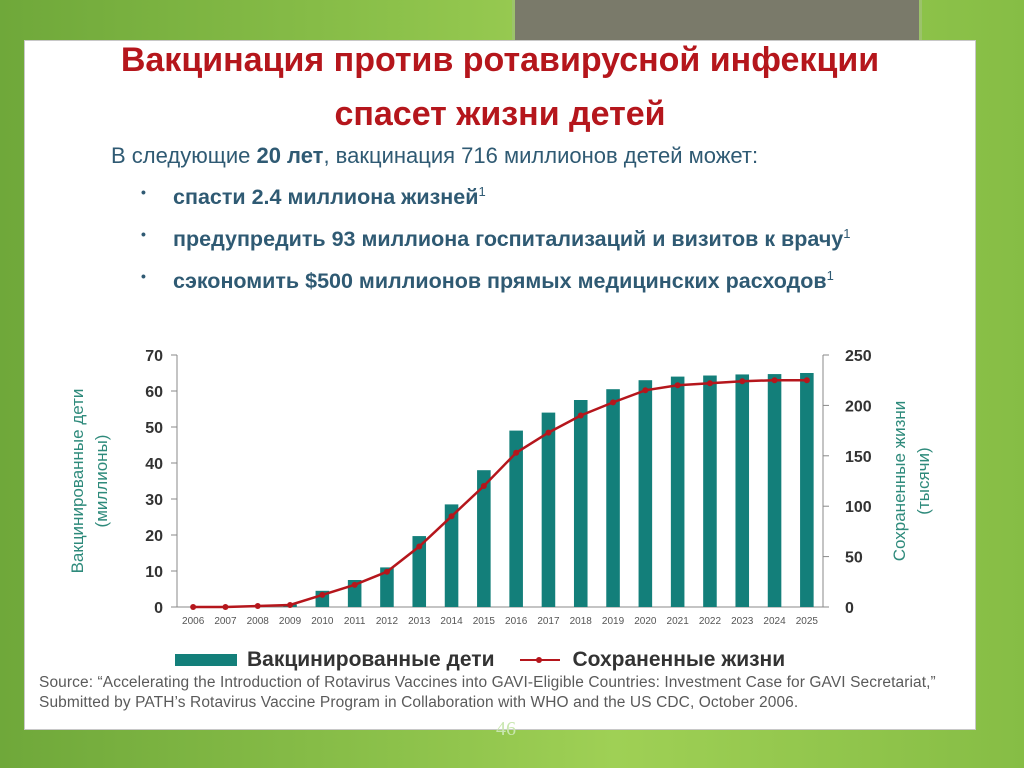 This screenshot has width=1024, height=768. What do you see at coordinates (154, 536) in the screenshot?
I see `y-tick-label: 20` at bounding box center [154, 536].